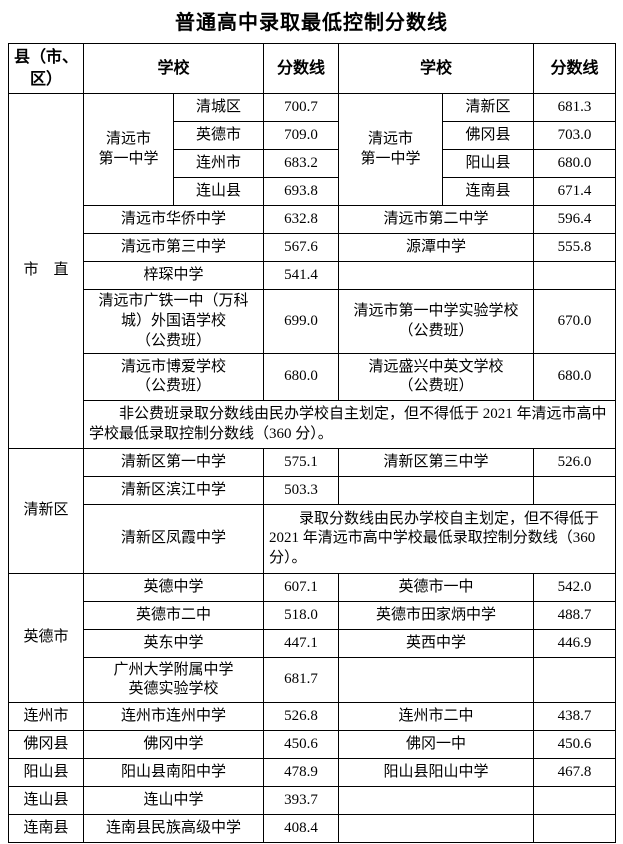  I want to click on school-cell: 清远市第一中学实验学校 （公费班）, so click(436, 321).